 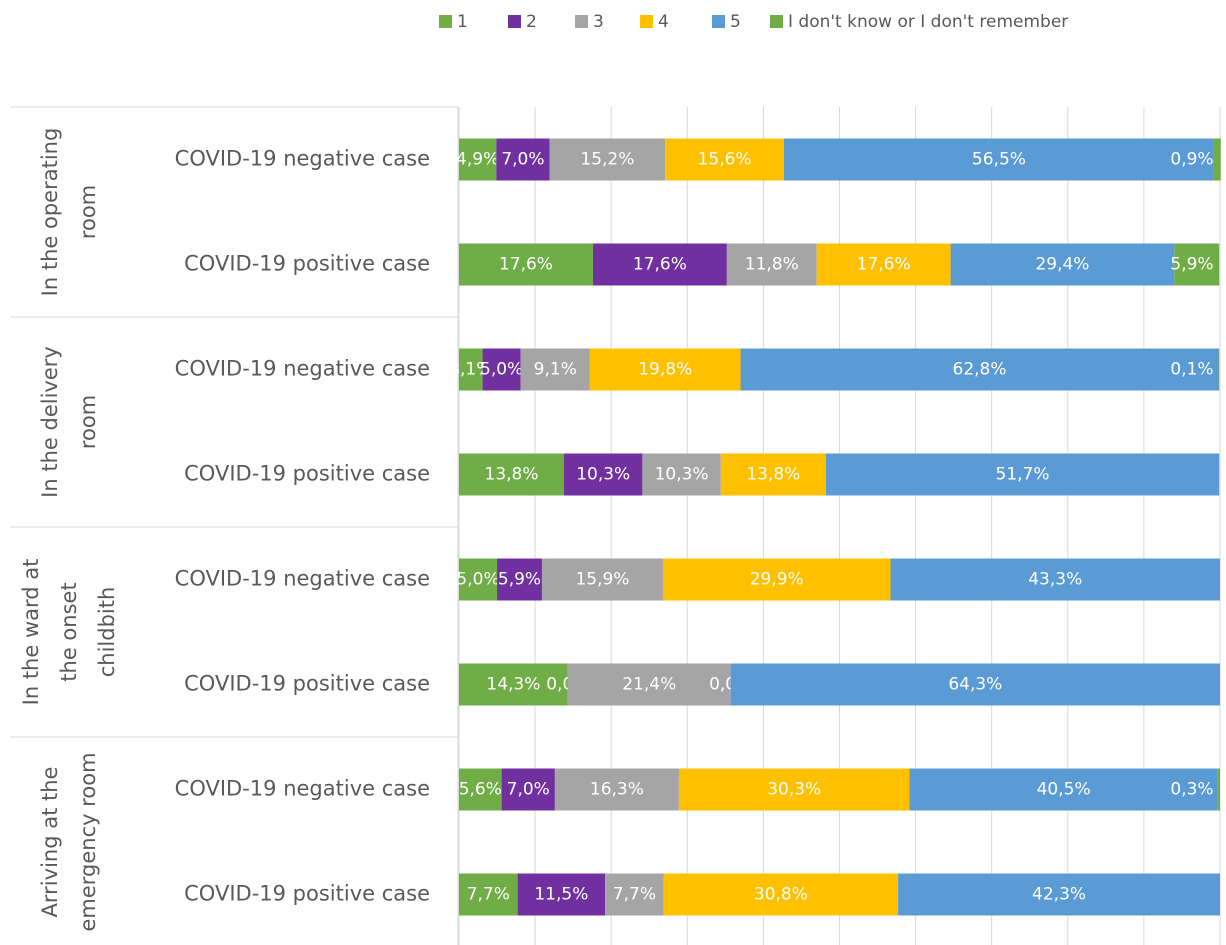 I want to click on data-label: 15,9%, so click(x=602, y=580).